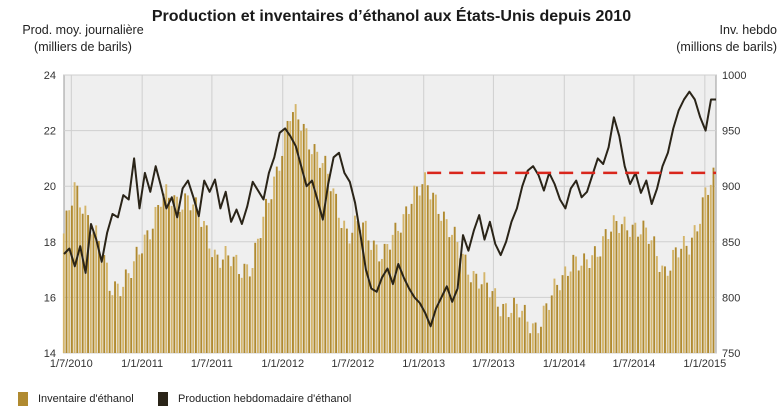 This screenshot has width=783, height=417. I want to click on right-axis-title-line1: Inv. hebdo, so click(748, 30).